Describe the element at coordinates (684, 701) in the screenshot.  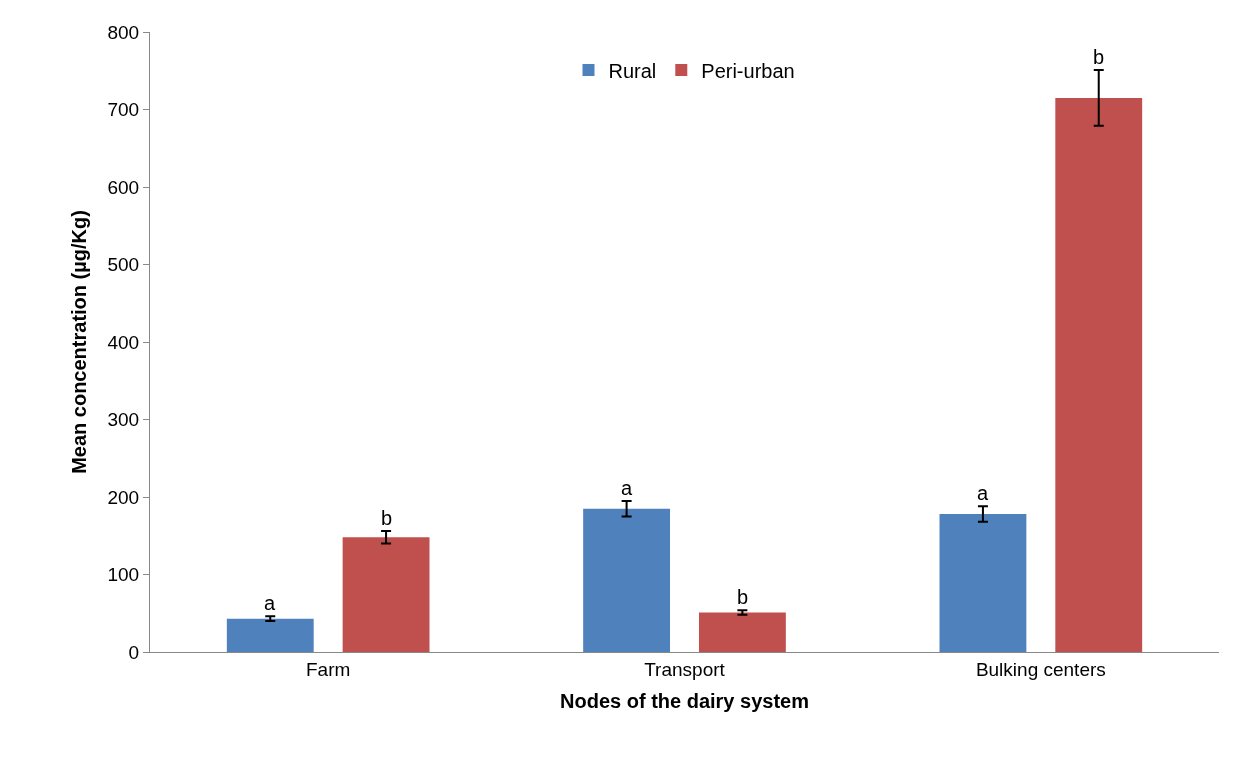
I see `x-axis-title: Nodes of the dairy system` at that location.